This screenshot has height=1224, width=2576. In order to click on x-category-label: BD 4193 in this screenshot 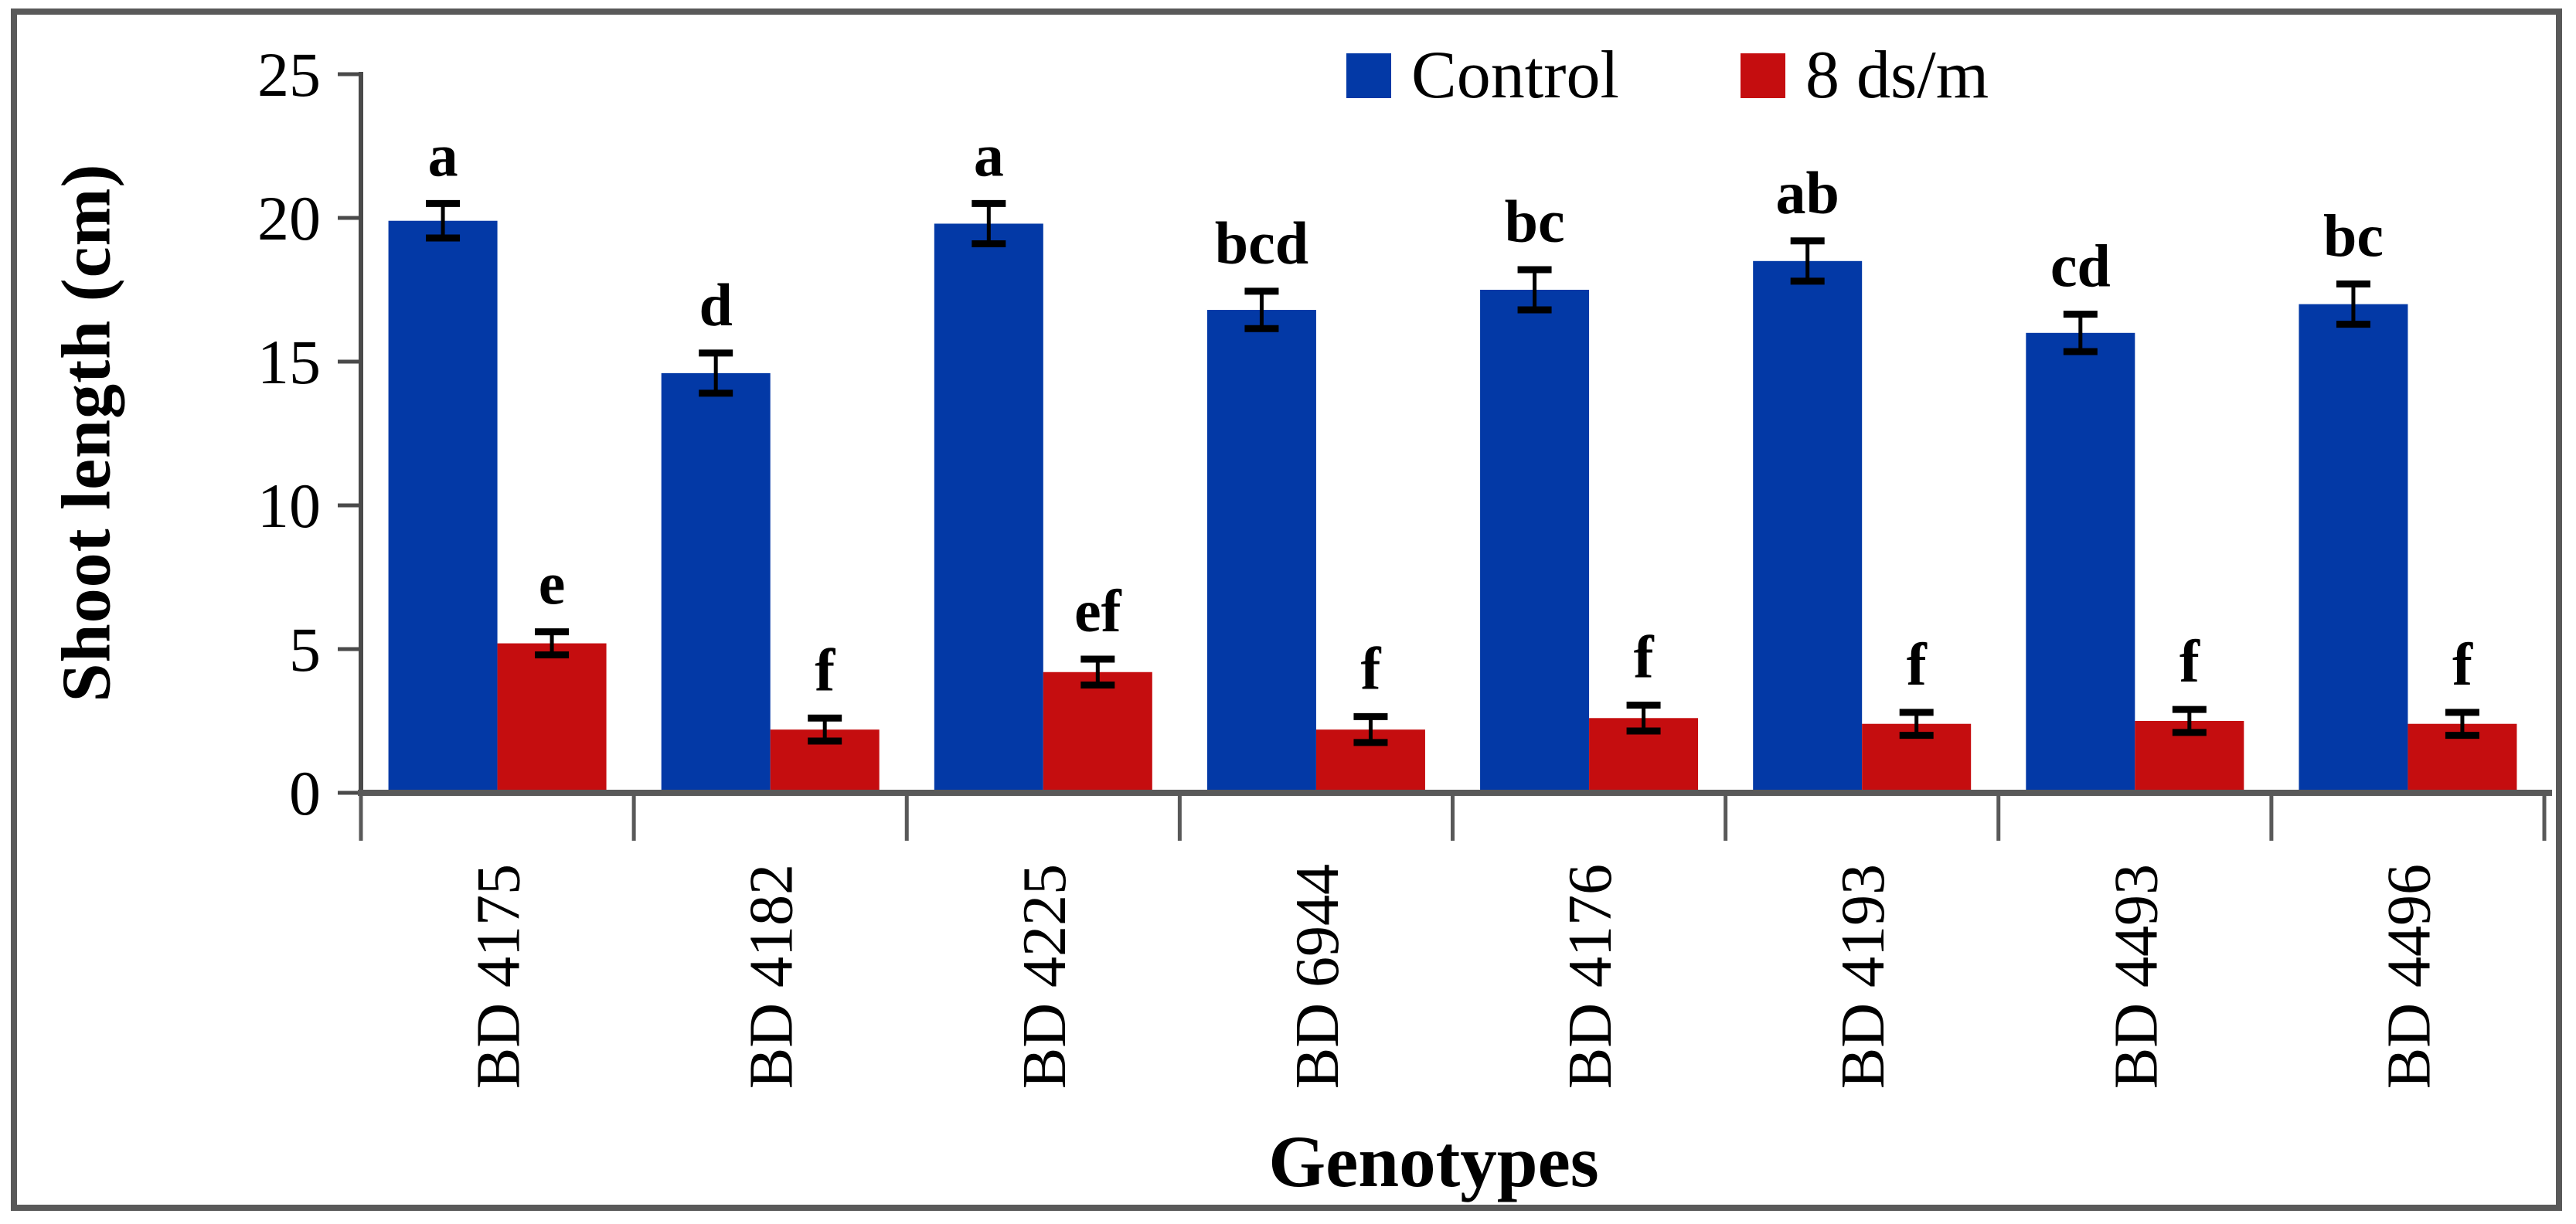, I will do `click(1863, 976)`.